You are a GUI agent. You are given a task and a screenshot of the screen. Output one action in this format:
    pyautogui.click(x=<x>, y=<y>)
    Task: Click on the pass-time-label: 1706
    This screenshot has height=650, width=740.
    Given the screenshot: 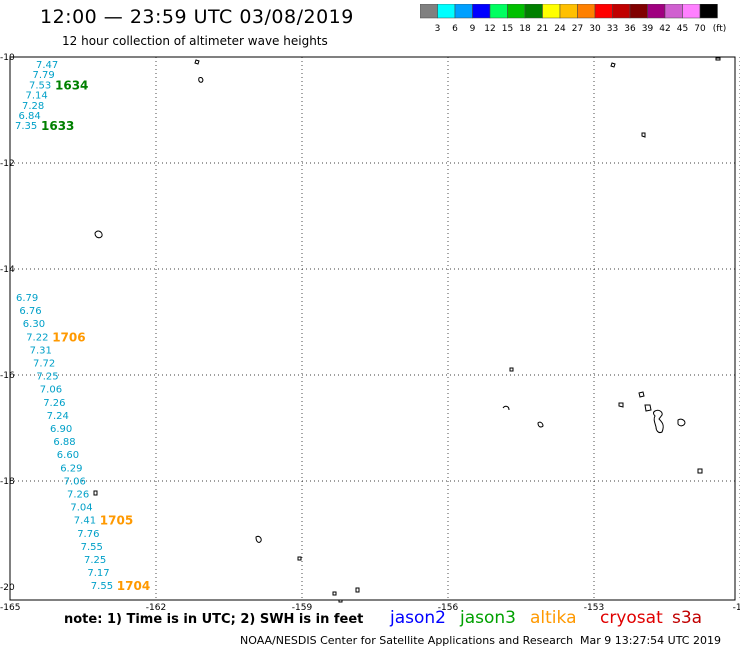 What is the action you would take?
    pyautogui.click(x=68, y=337)
    